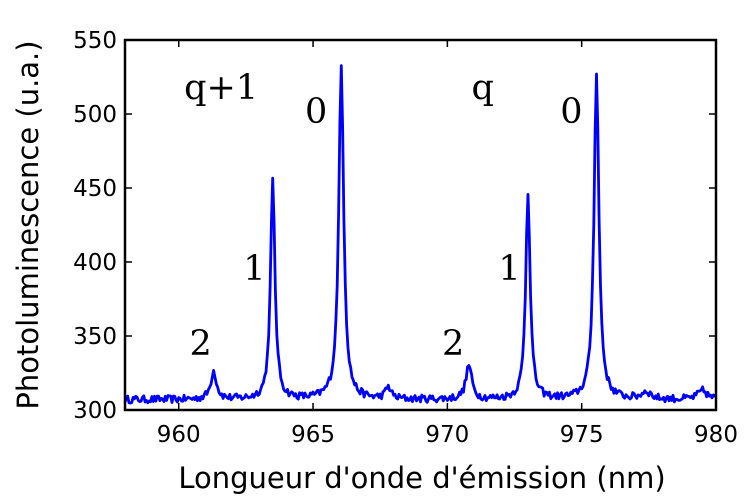 Image resolution: width=746 pixels, height=502 pixels. What do you see at coordinates (421, 478) in the screenshot?
I see `x-axis-title: Longueur d'onde d'émission (nm)` at bounding box center [421, 478].